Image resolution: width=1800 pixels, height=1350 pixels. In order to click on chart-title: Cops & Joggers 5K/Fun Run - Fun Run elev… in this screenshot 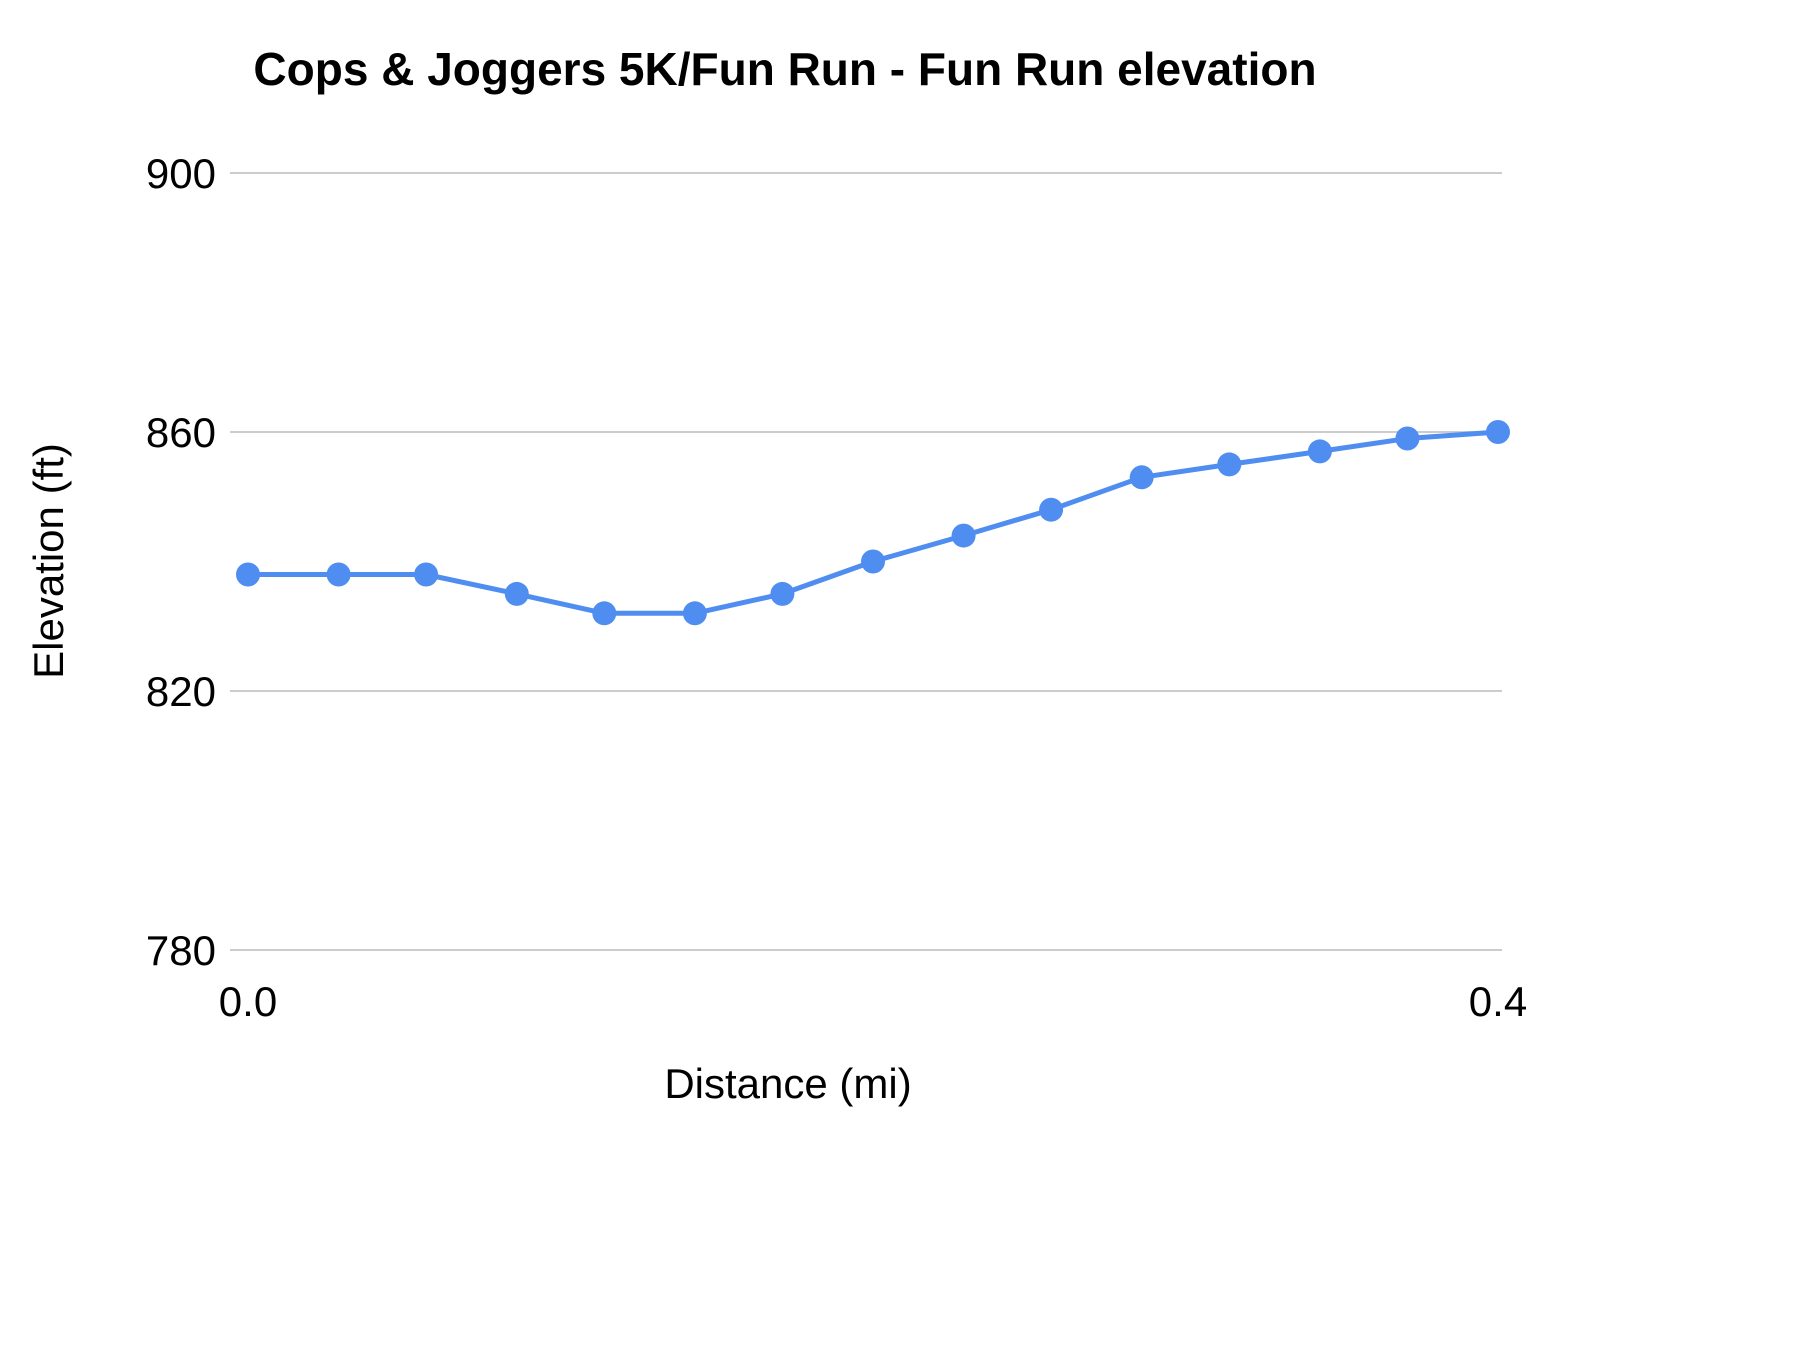, I will do `click(784, 69)`.